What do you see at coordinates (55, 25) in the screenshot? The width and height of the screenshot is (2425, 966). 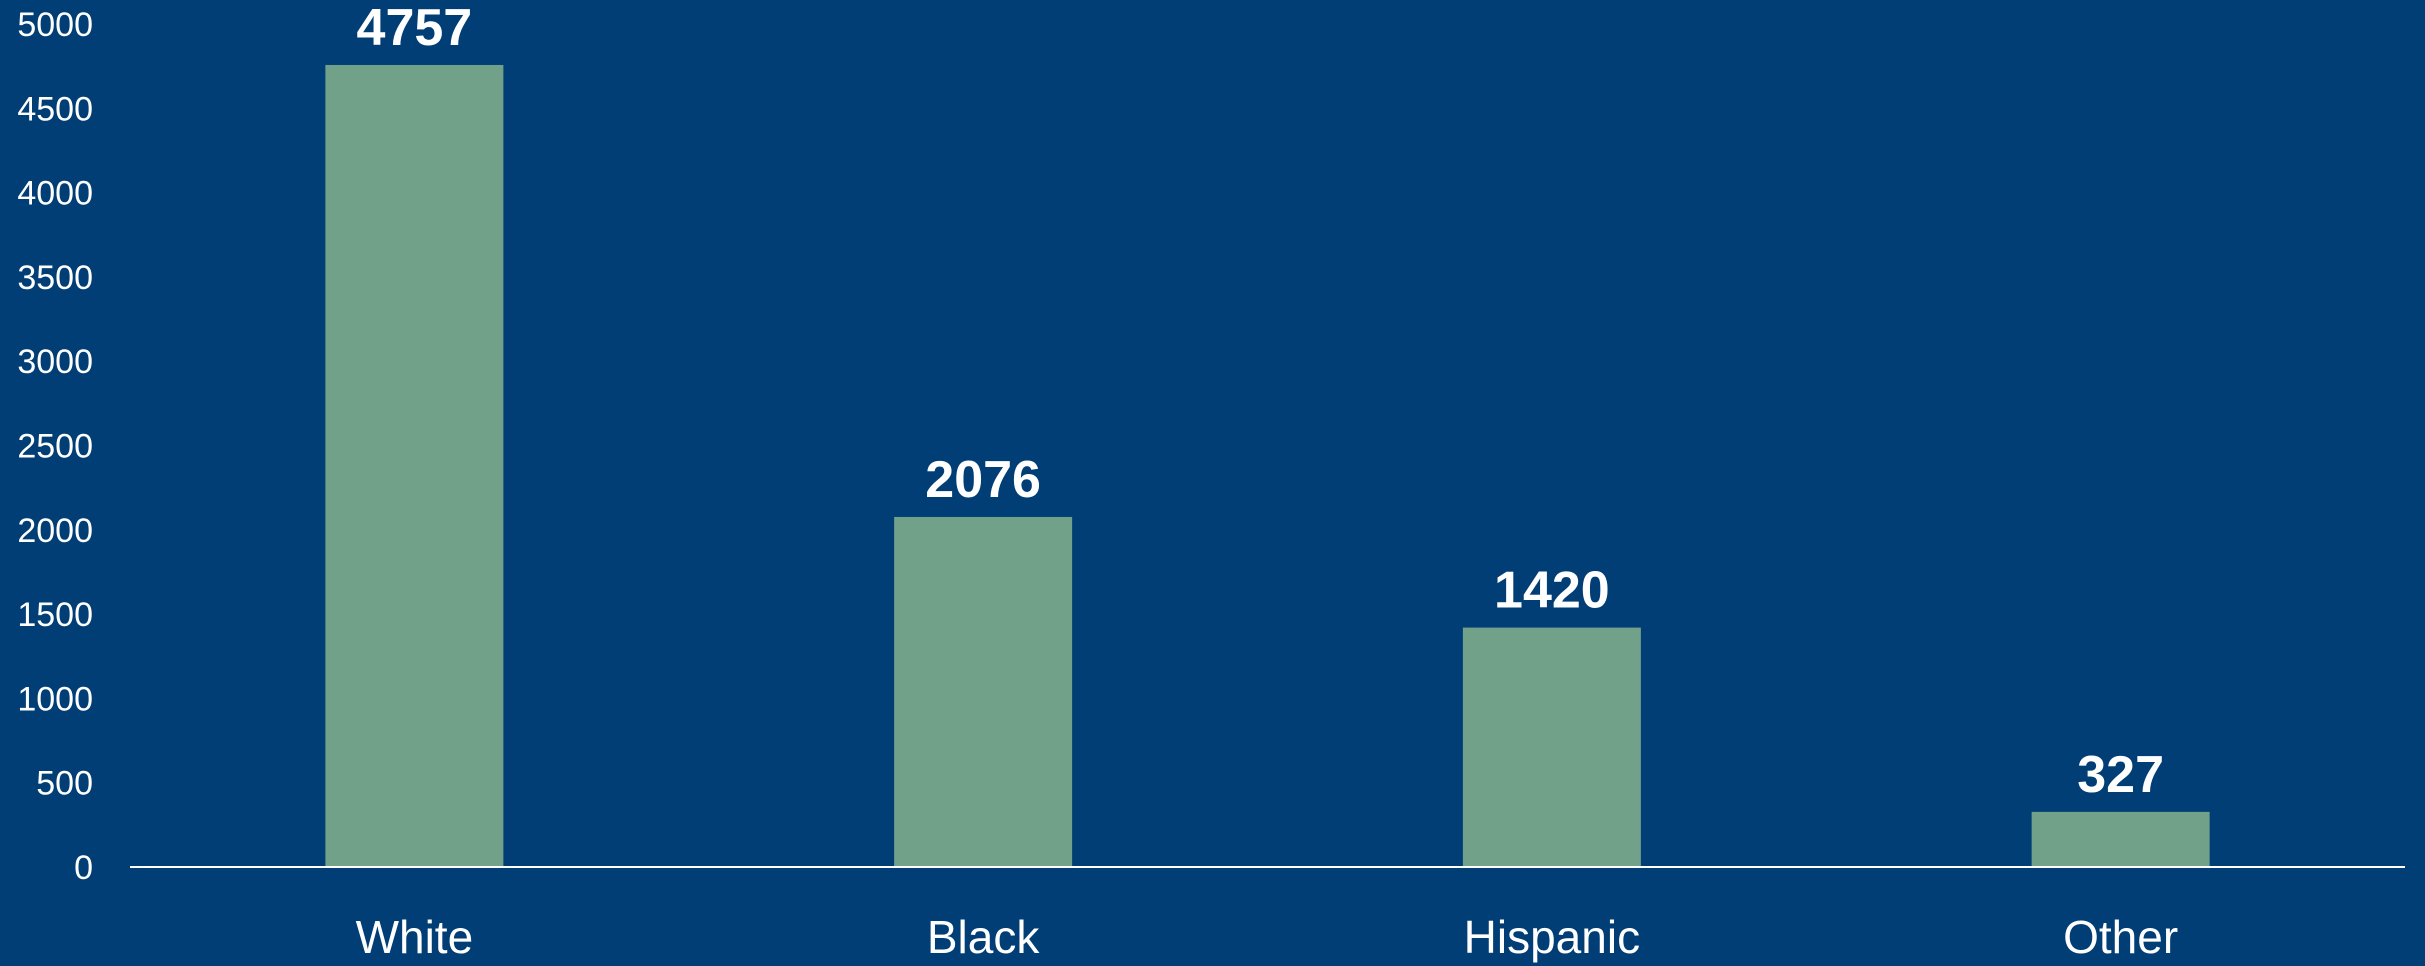 I see `y-tick-label: 5000` at bounding box center [55, 25].